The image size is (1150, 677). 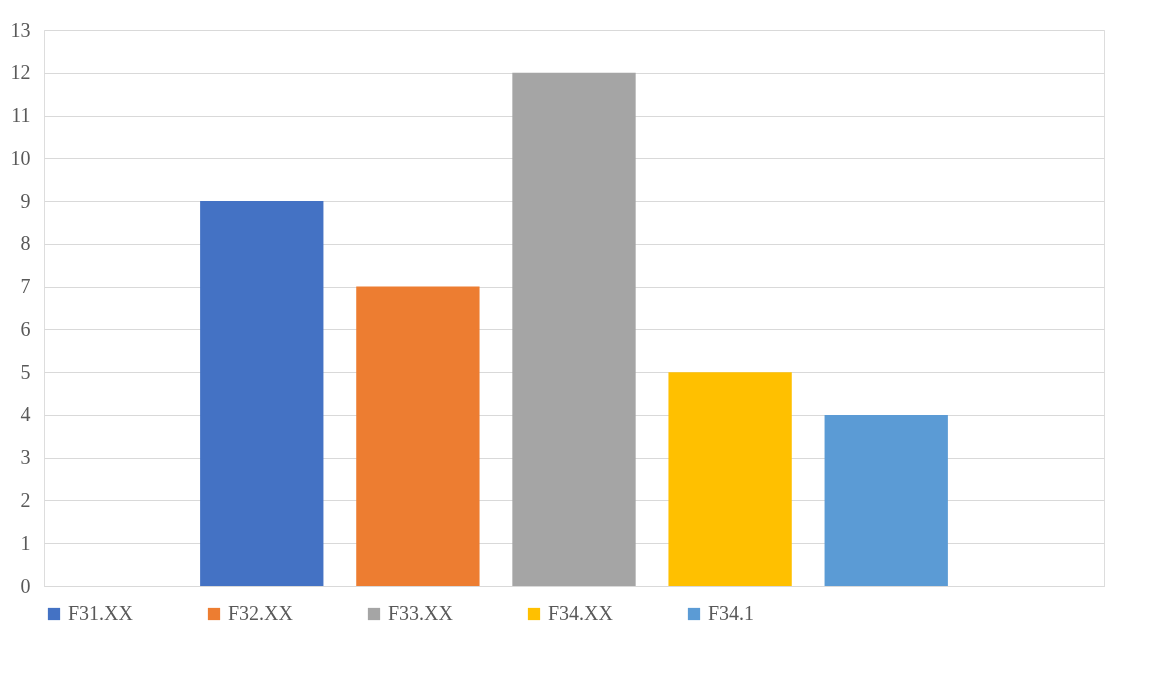 What do you see at coordinates (21, 115) in the screenshot?
I see `y-tick-label: 11` at bounding box center [21, 115].